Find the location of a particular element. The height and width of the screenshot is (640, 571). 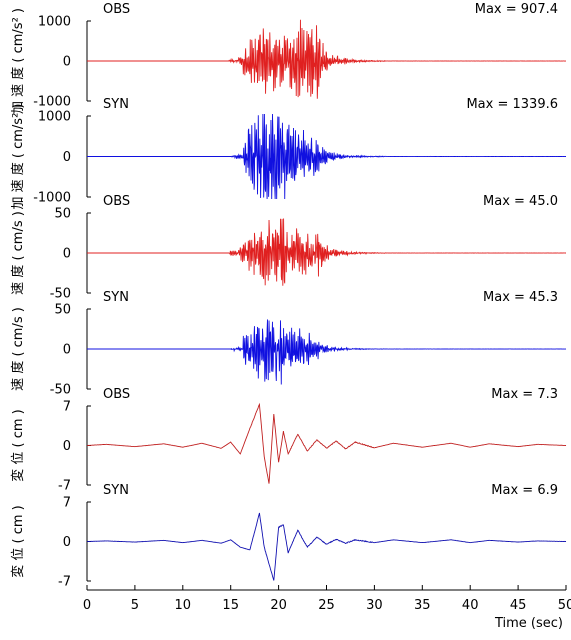

max-value-label: Max = 1339.6 is located at coordinates (512, 104).